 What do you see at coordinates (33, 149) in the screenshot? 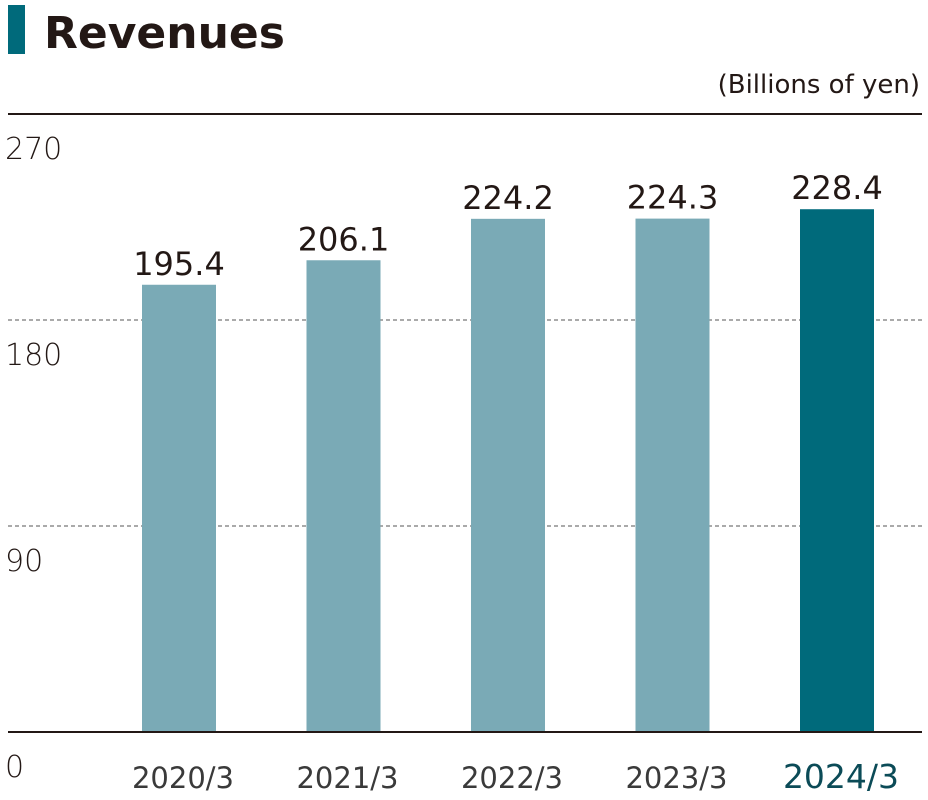
I see `y-tick-label-270: 270` at bounding box center [33, 149].